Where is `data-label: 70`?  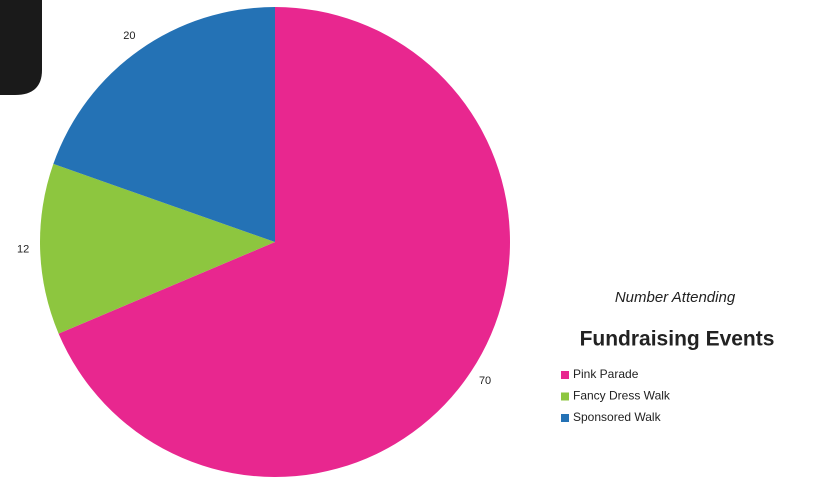 data-label: 70 is located at coordinates (485, 381).